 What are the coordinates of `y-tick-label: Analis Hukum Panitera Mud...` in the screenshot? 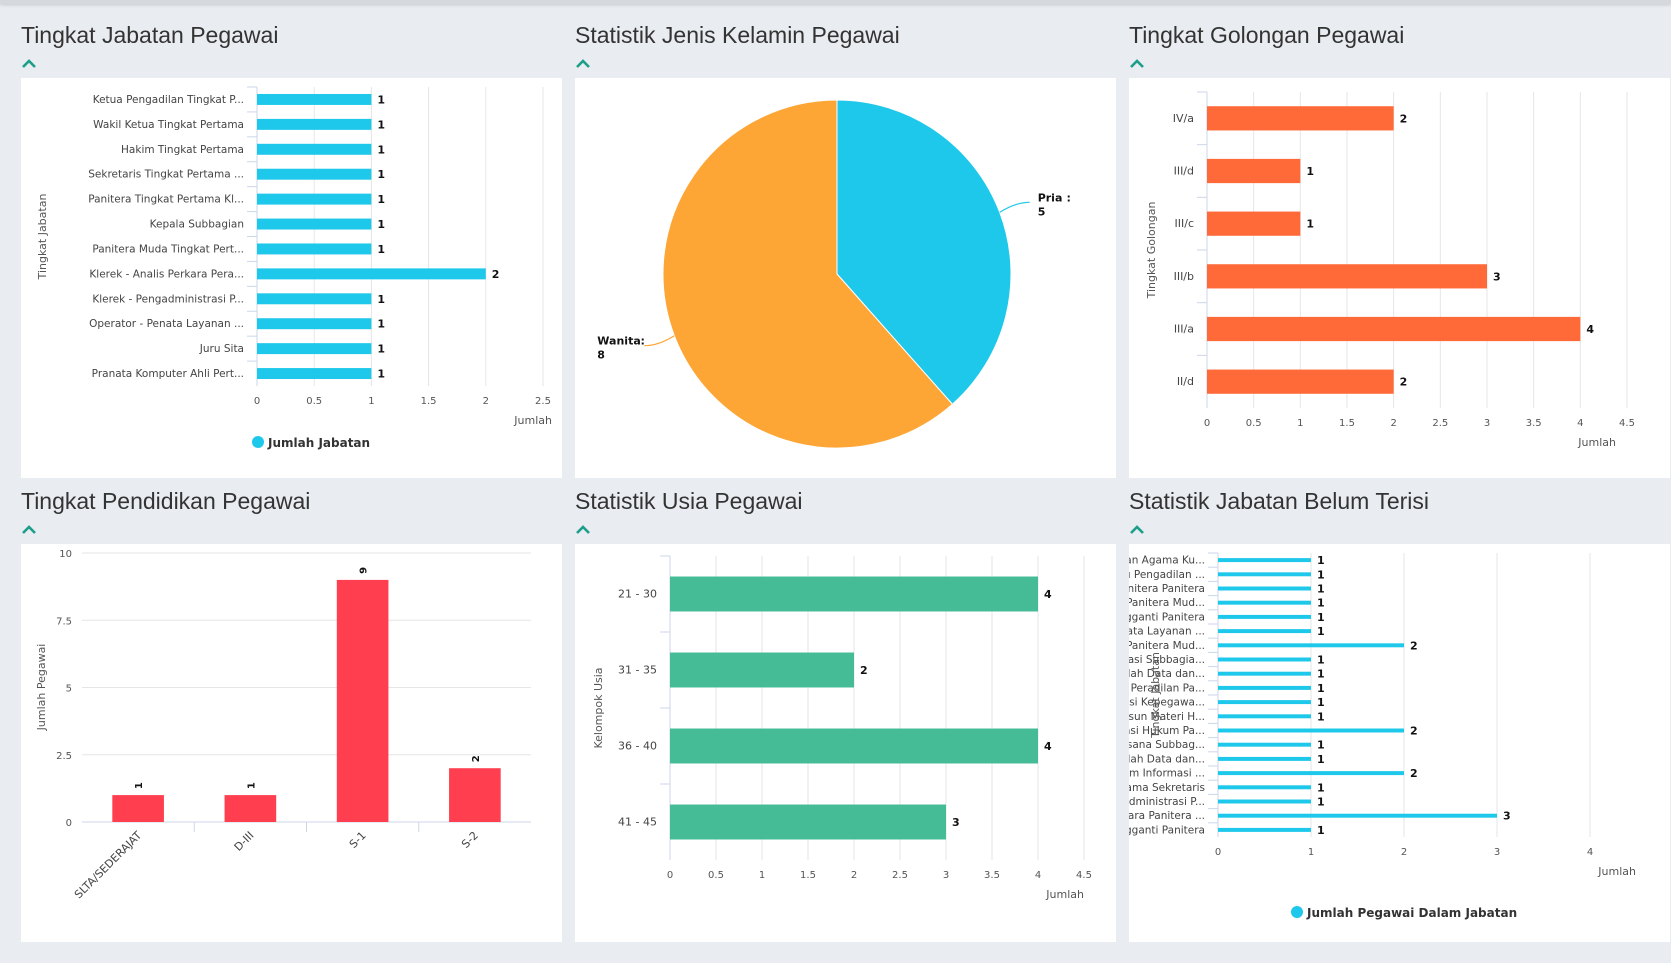 It's located at (1167, 646).